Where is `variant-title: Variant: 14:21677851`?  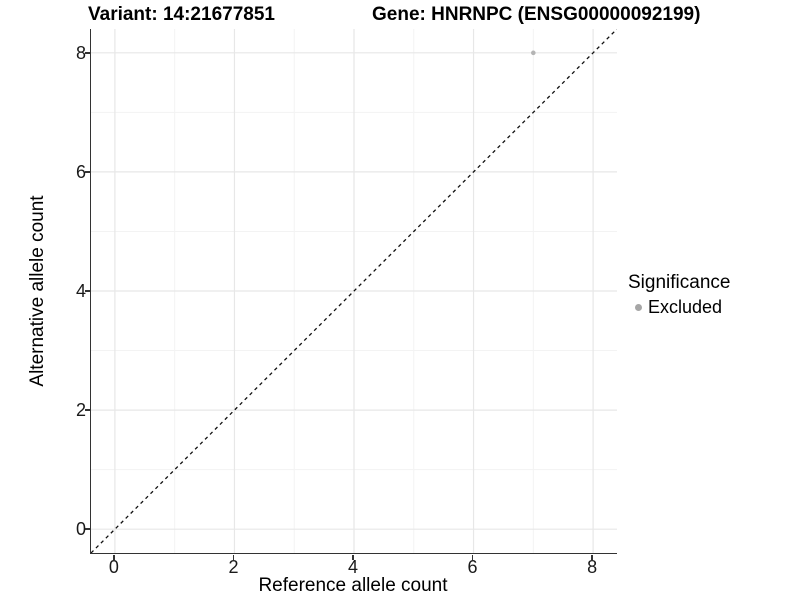
variant-title: Variant: 14:21677851 is located at coordinates (181, 14).